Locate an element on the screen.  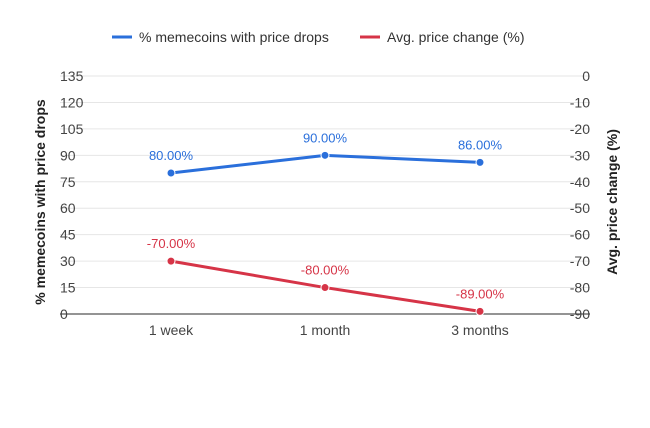
right-tick-label: -70 is located at coordinates (580, 261).